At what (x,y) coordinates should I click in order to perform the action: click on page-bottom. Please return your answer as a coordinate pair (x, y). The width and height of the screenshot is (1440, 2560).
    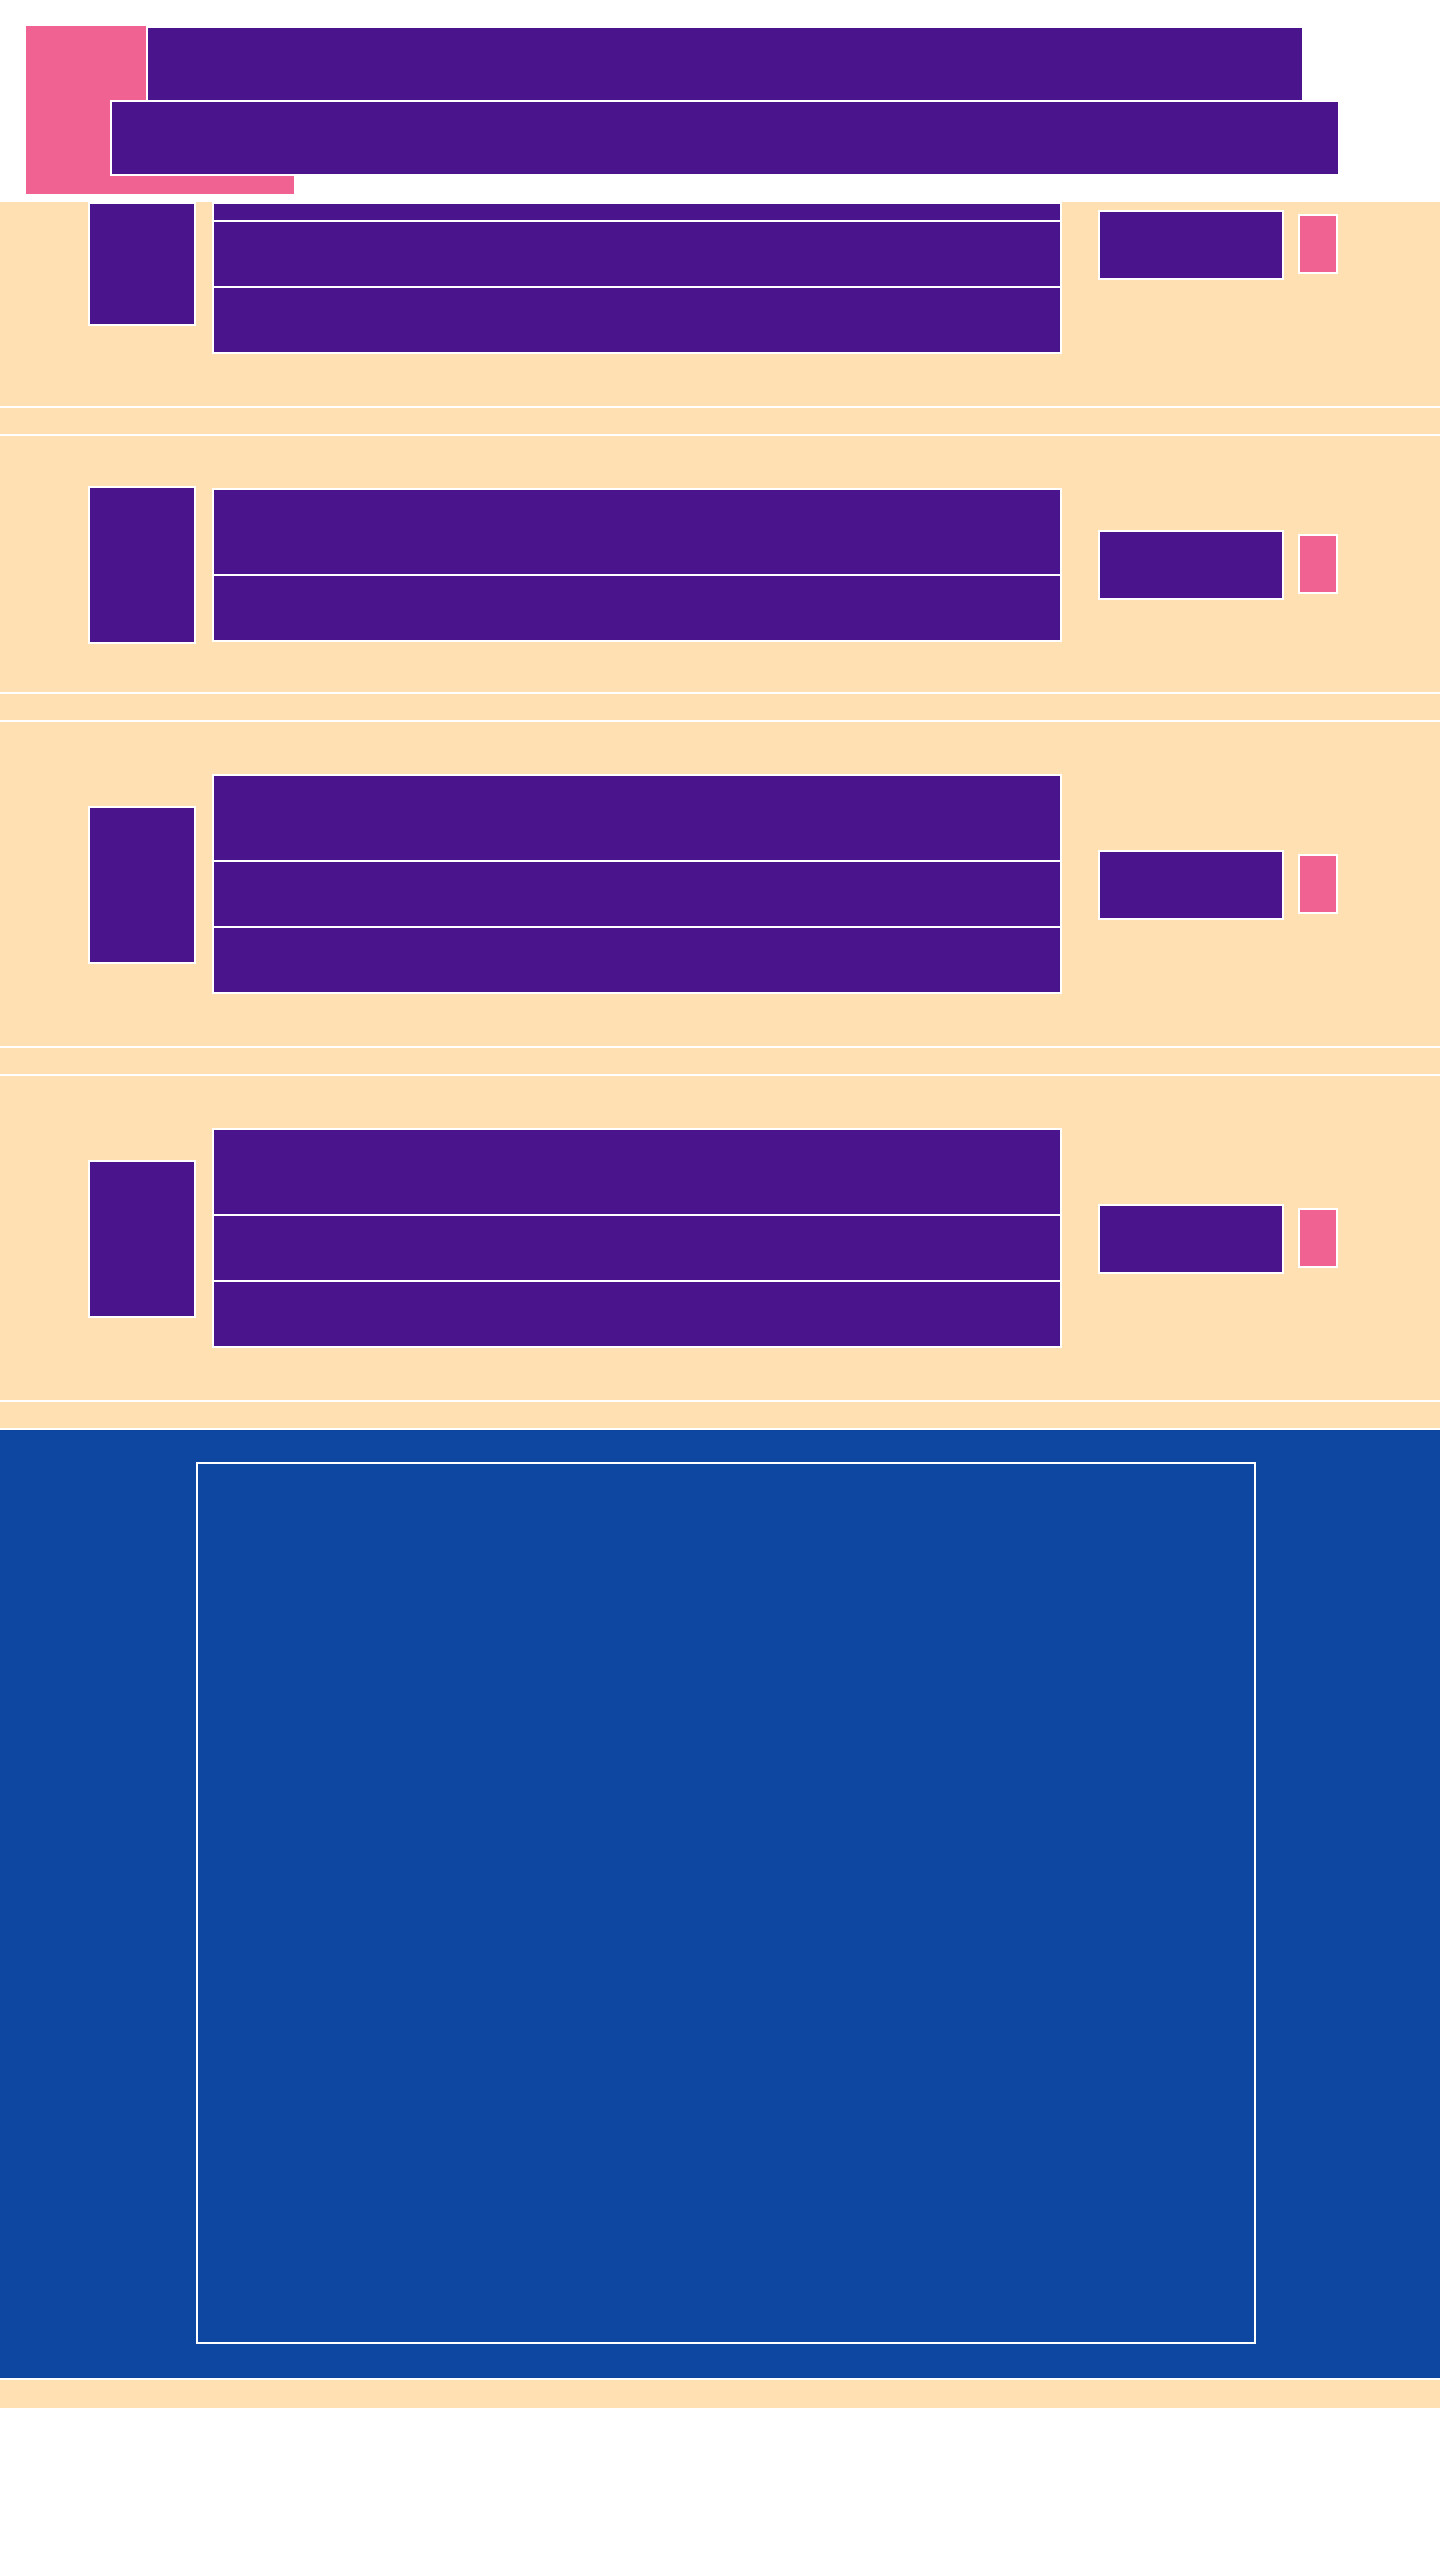
    Looking at the image, I should click on (720, 2484).